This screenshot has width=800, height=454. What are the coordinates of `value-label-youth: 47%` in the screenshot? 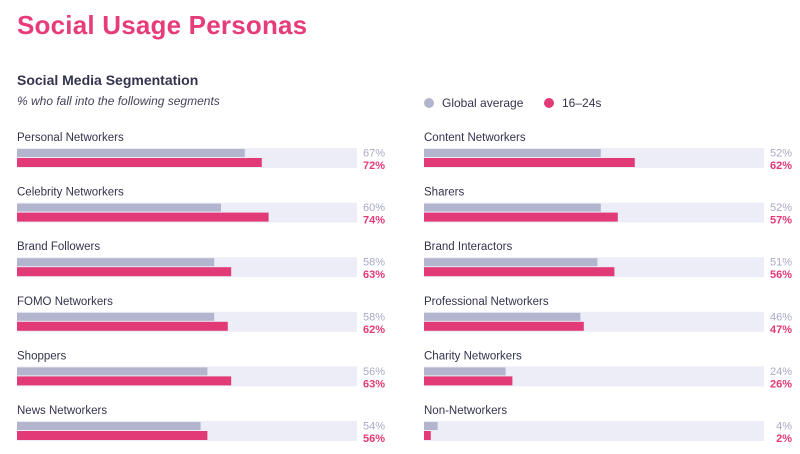 It's located at (781, 330).